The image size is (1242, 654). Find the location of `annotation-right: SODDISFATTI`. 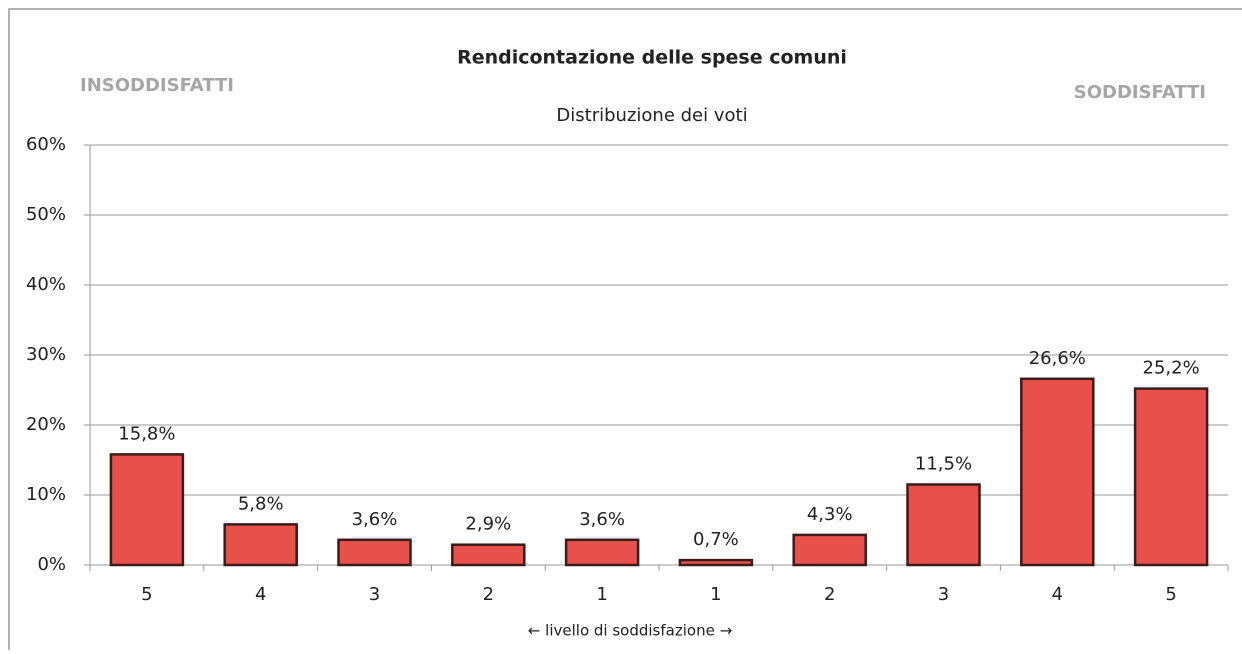

annotation-right: SODDISFATTI is located at coordinates (1140, 92).